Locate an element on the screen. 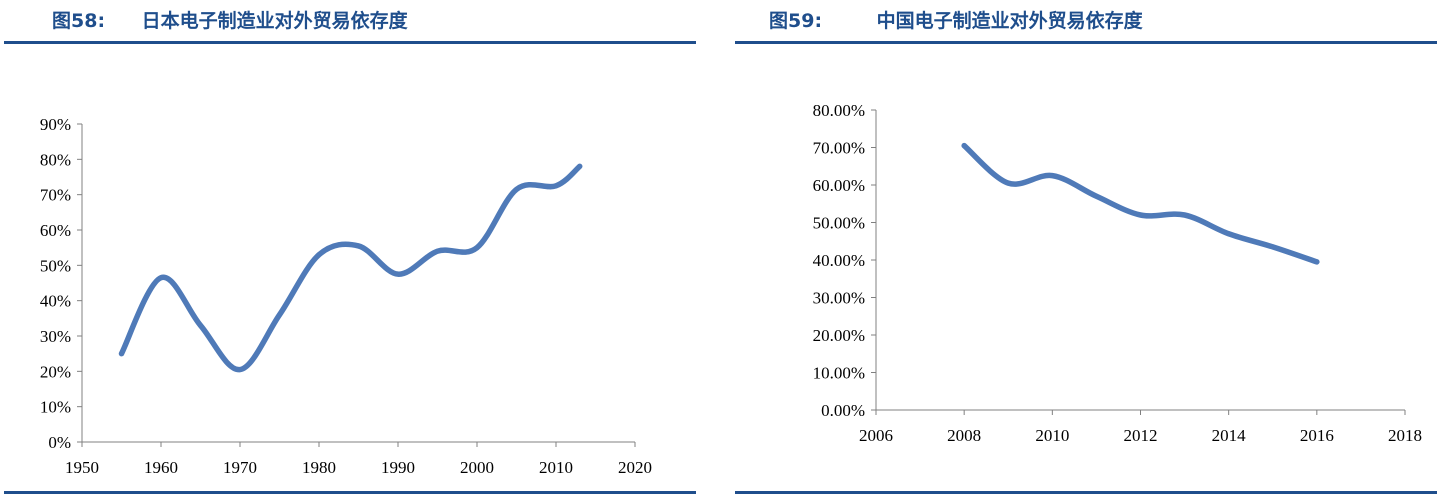  figure-59-top-rule is located at coordinates (1086, 42).